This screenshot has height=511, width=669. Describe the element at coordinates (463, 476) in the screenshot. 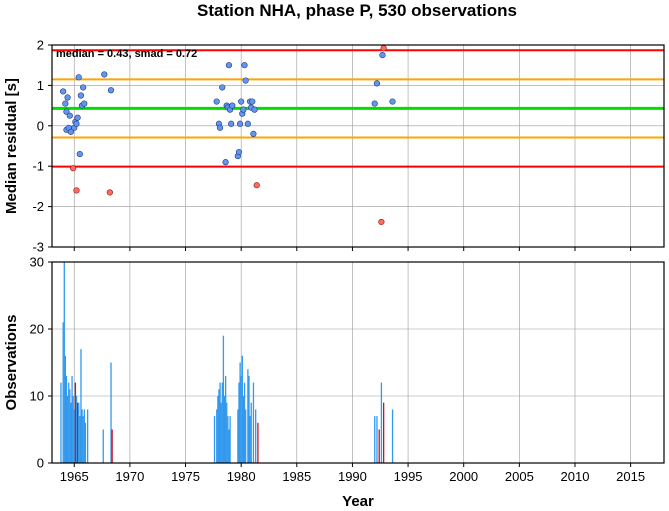

I see `x-tick-label: 2000` at that location.